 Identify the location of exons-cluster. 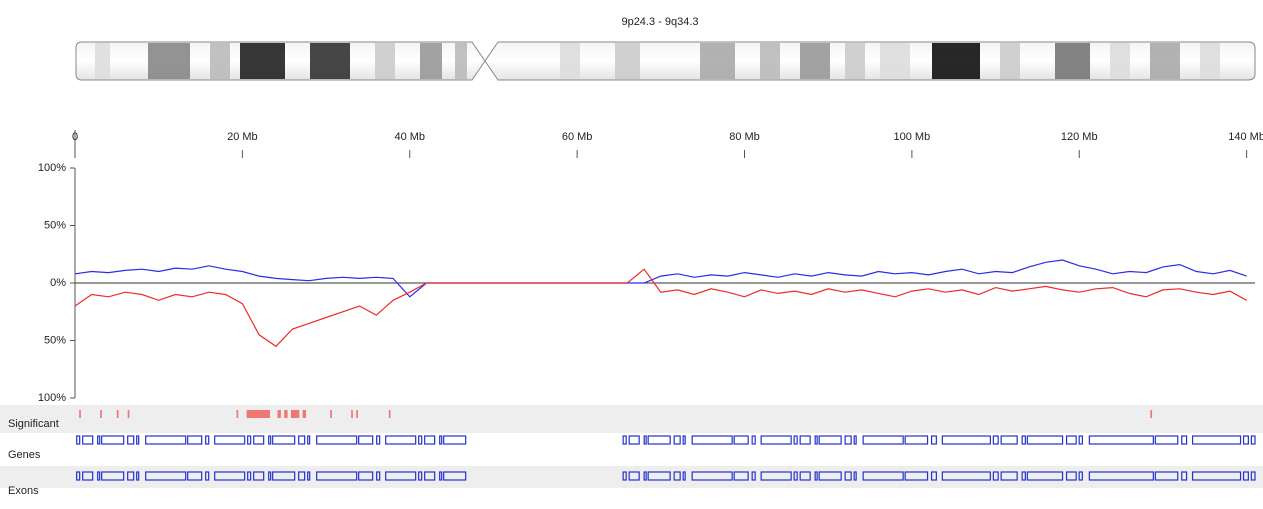
(271, 476).